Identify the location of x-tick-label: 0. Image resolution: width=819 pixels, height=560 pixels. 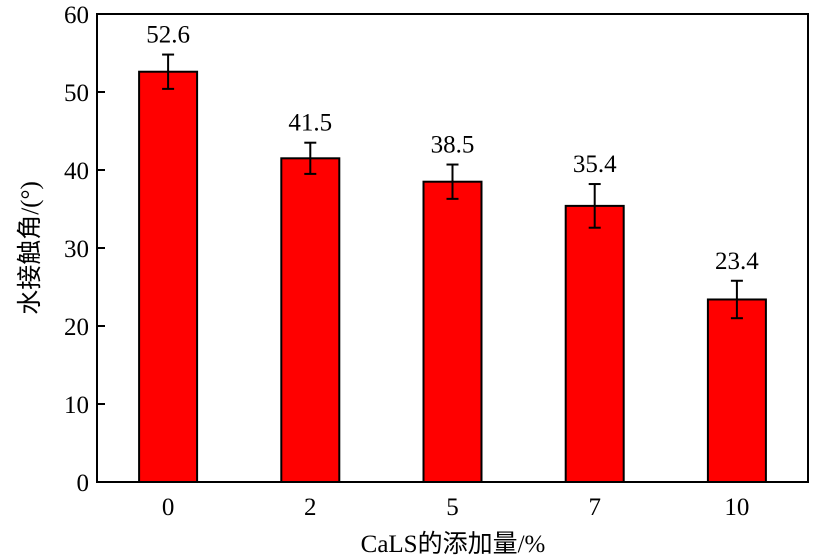
(168, 507).